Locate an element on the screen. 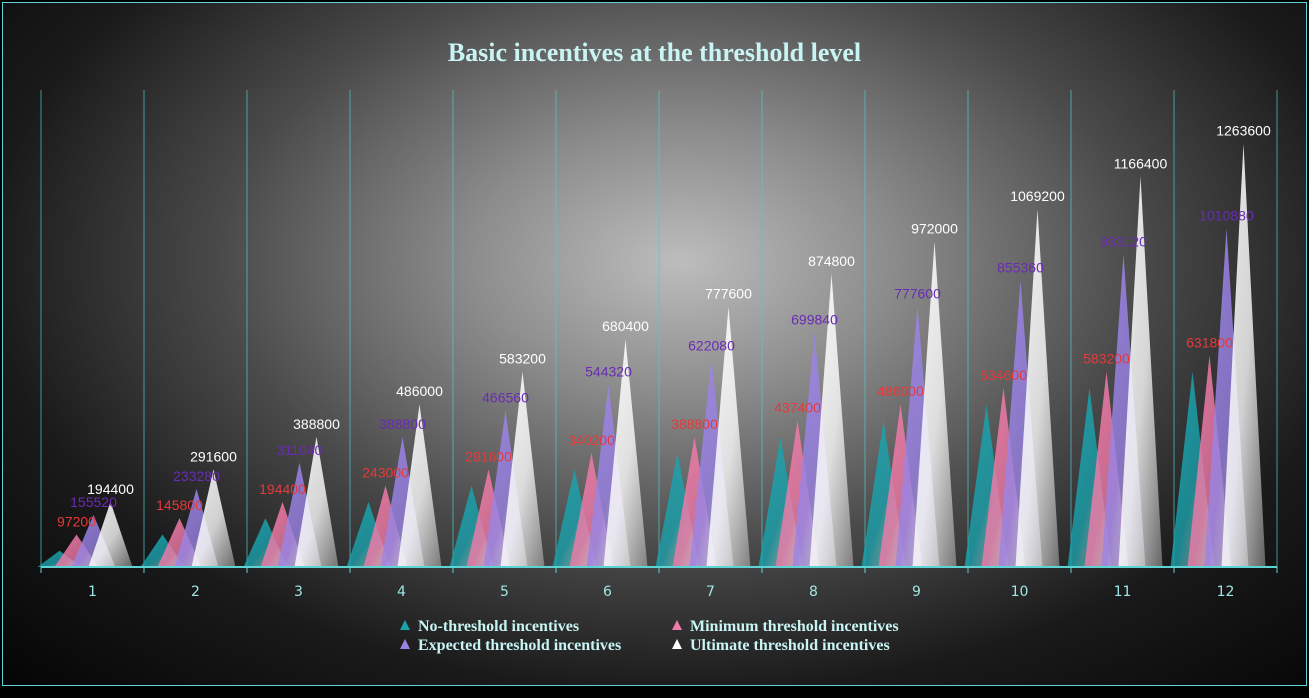 The width and height of the screenshot is (1309, 698). data-label: 233280 is located at coordinates (196, 476).